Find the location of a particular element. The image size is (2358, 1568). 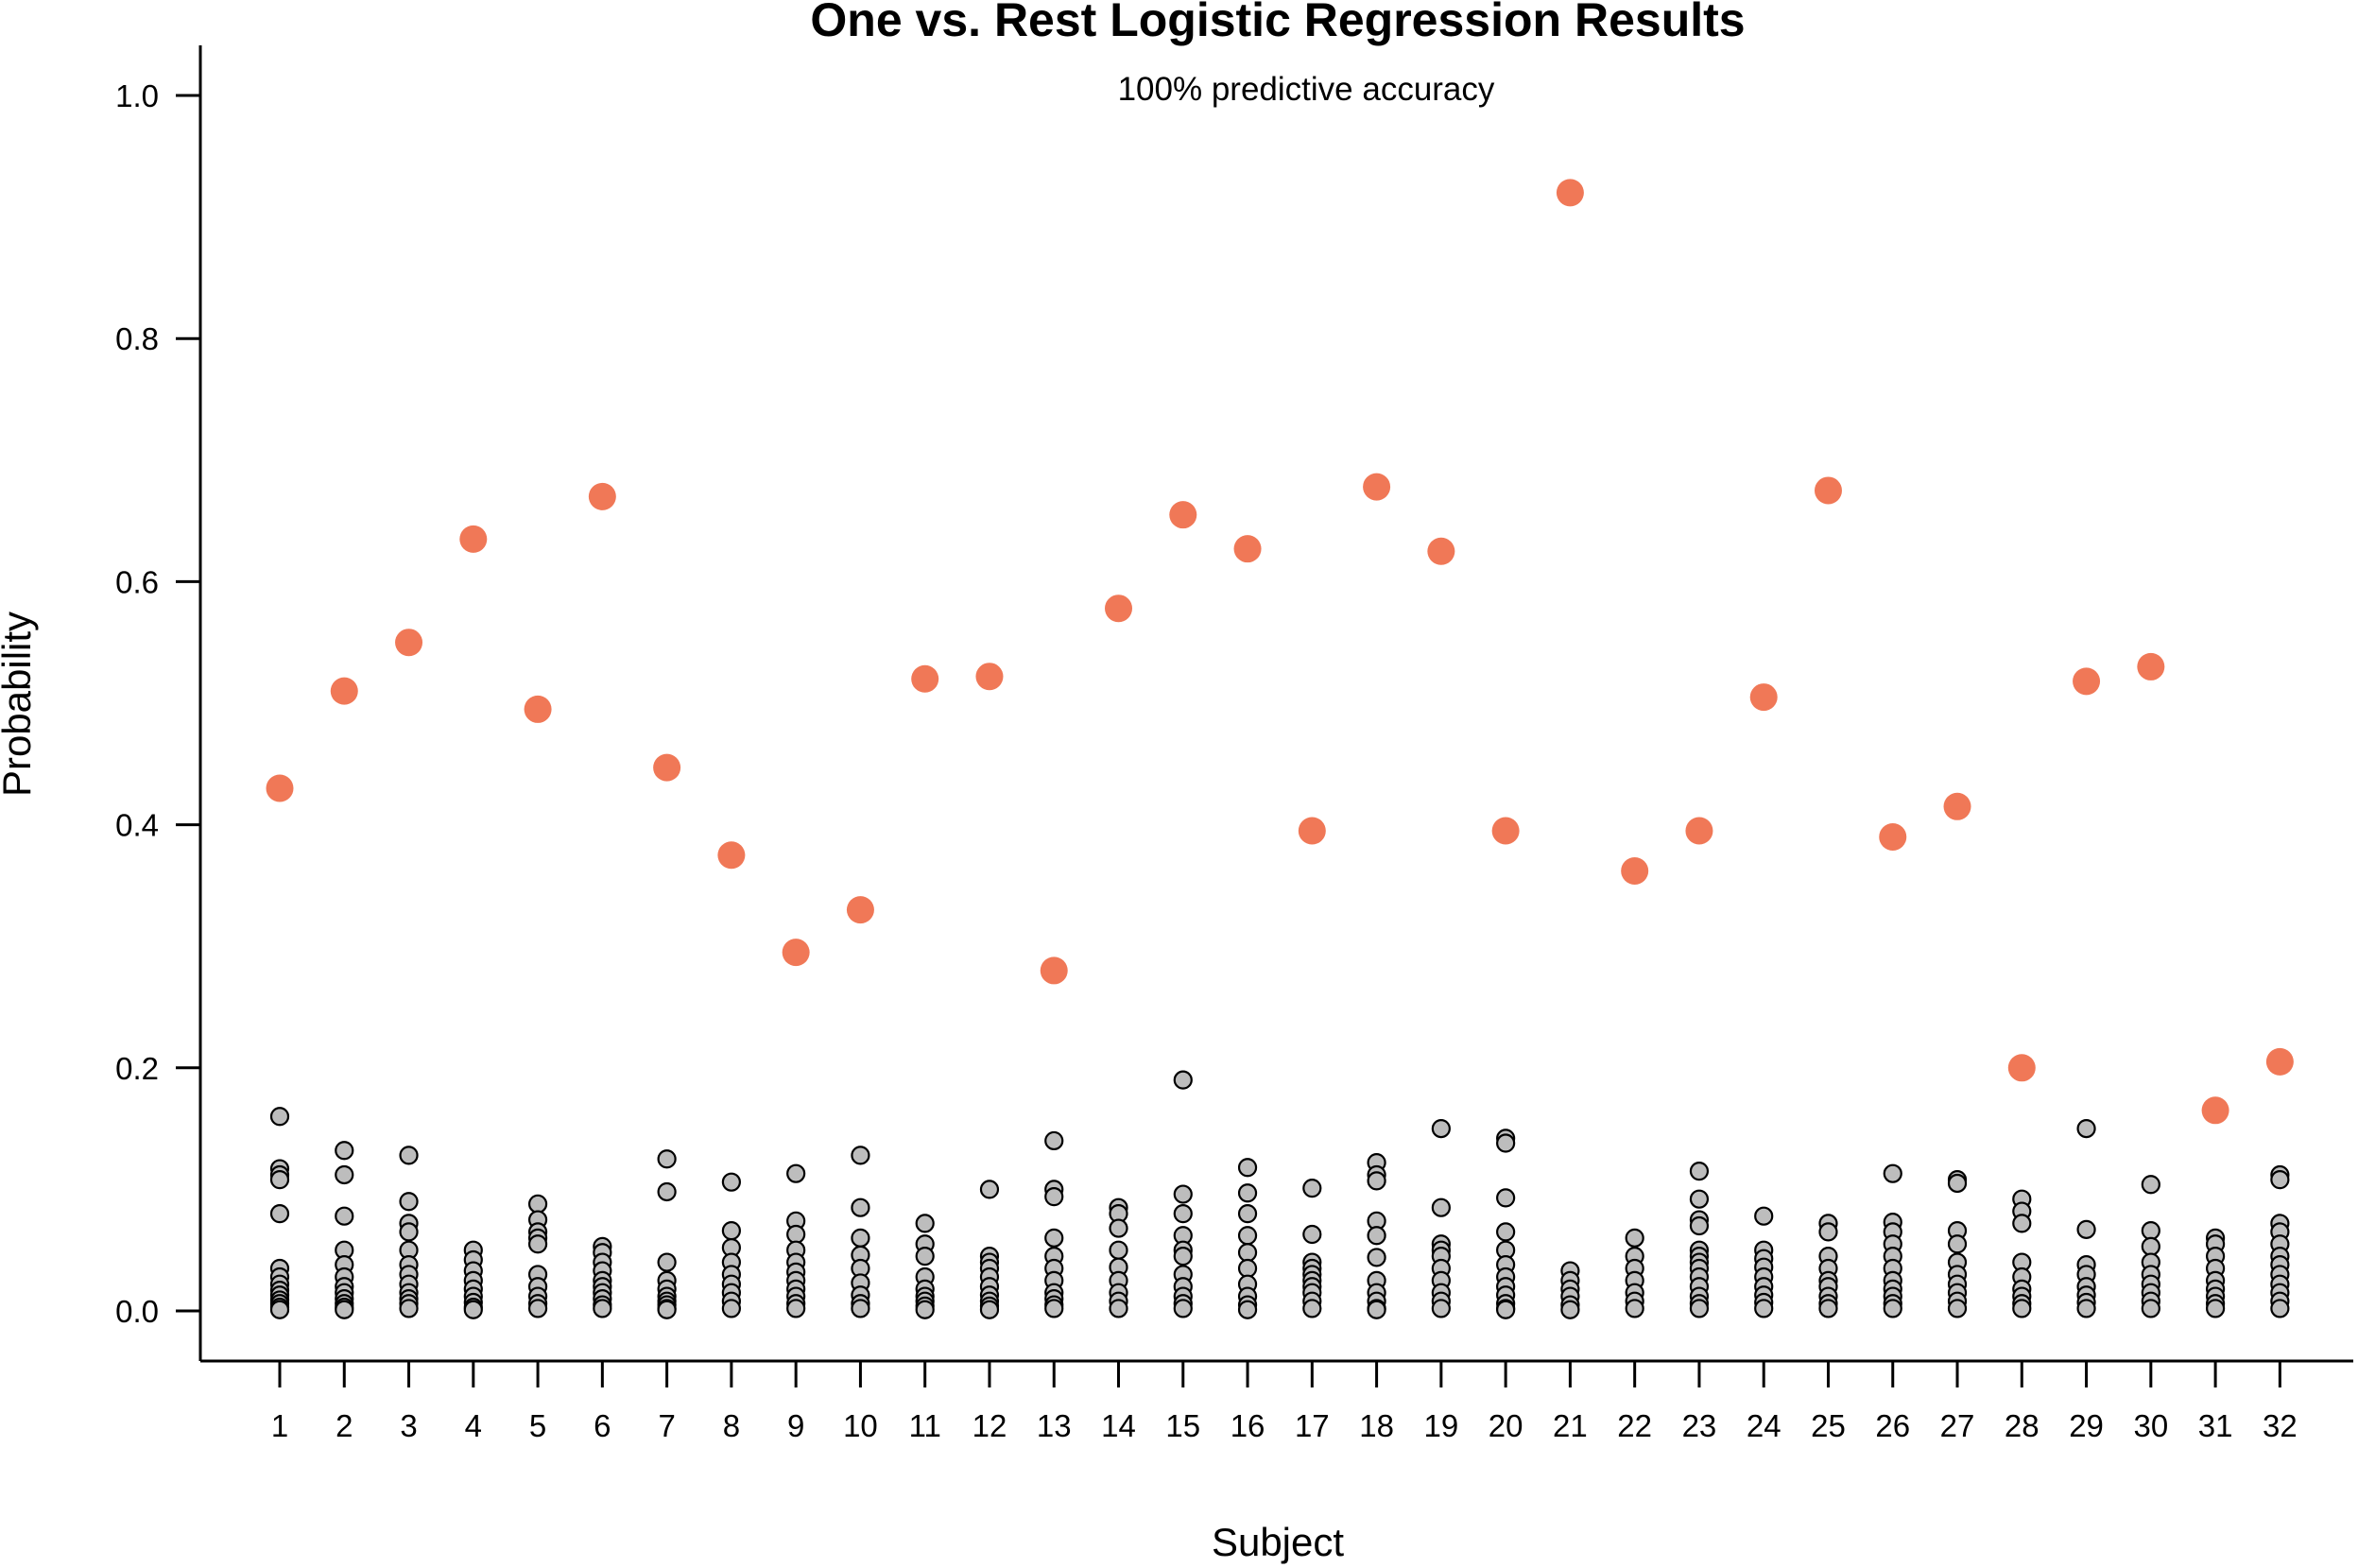

x-tick-label: 4 is located at coordinates (473, 1425).